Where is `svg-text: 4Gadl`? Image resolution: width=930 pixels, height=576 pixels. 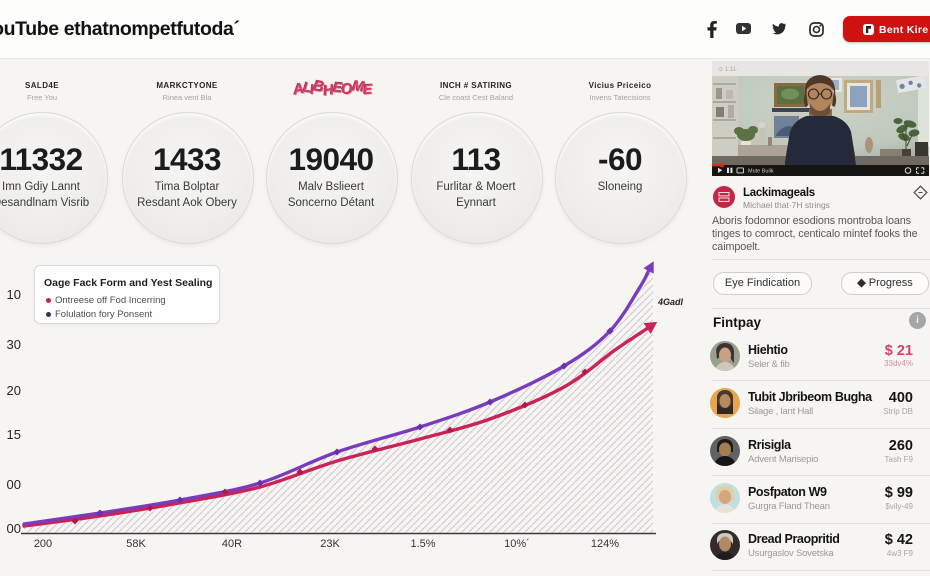 svg-text: 4Gadl is located at coordinates (670, 302).